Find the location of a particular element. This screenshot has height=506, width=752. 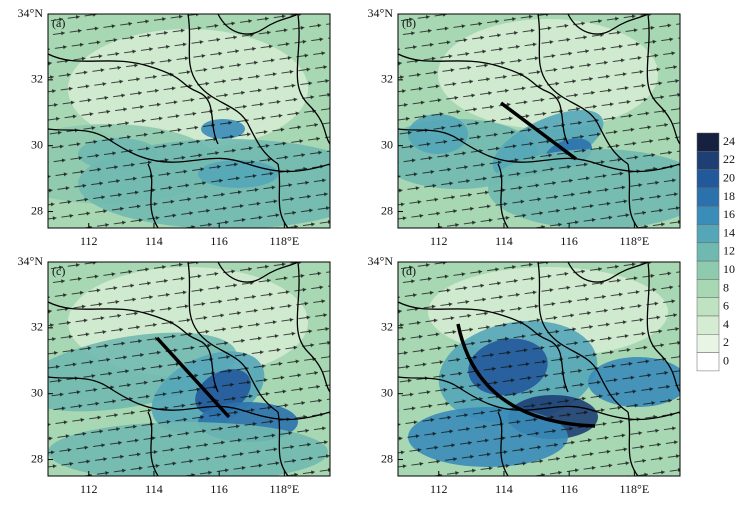

panel-label: (a) is located at coordinates (58, 23).